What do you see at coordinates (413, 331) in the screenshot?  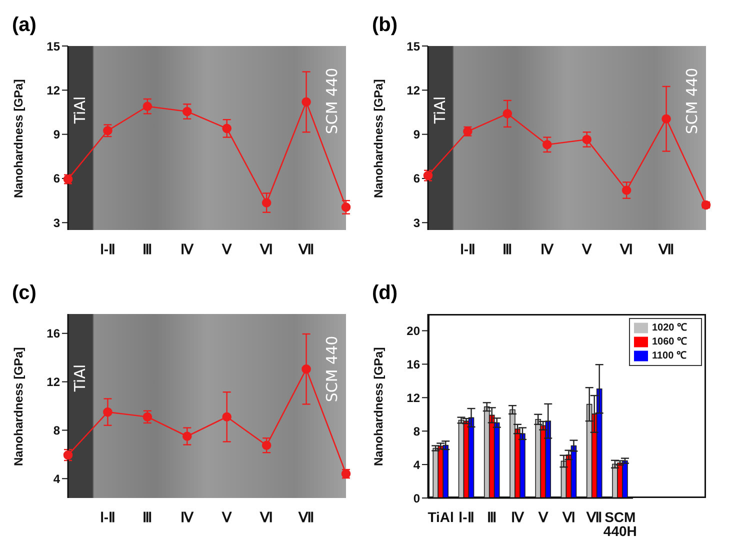 I see `y-tick-label: 20` at bounding box center [413, 331].